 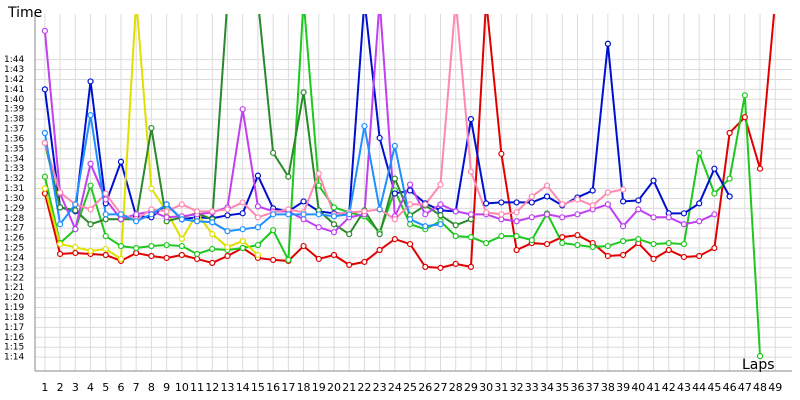 What do you see at coordinates (14, 199) in the screenshot?
I see `y-tick-label: 1:30` at bounding box center [14, 199].